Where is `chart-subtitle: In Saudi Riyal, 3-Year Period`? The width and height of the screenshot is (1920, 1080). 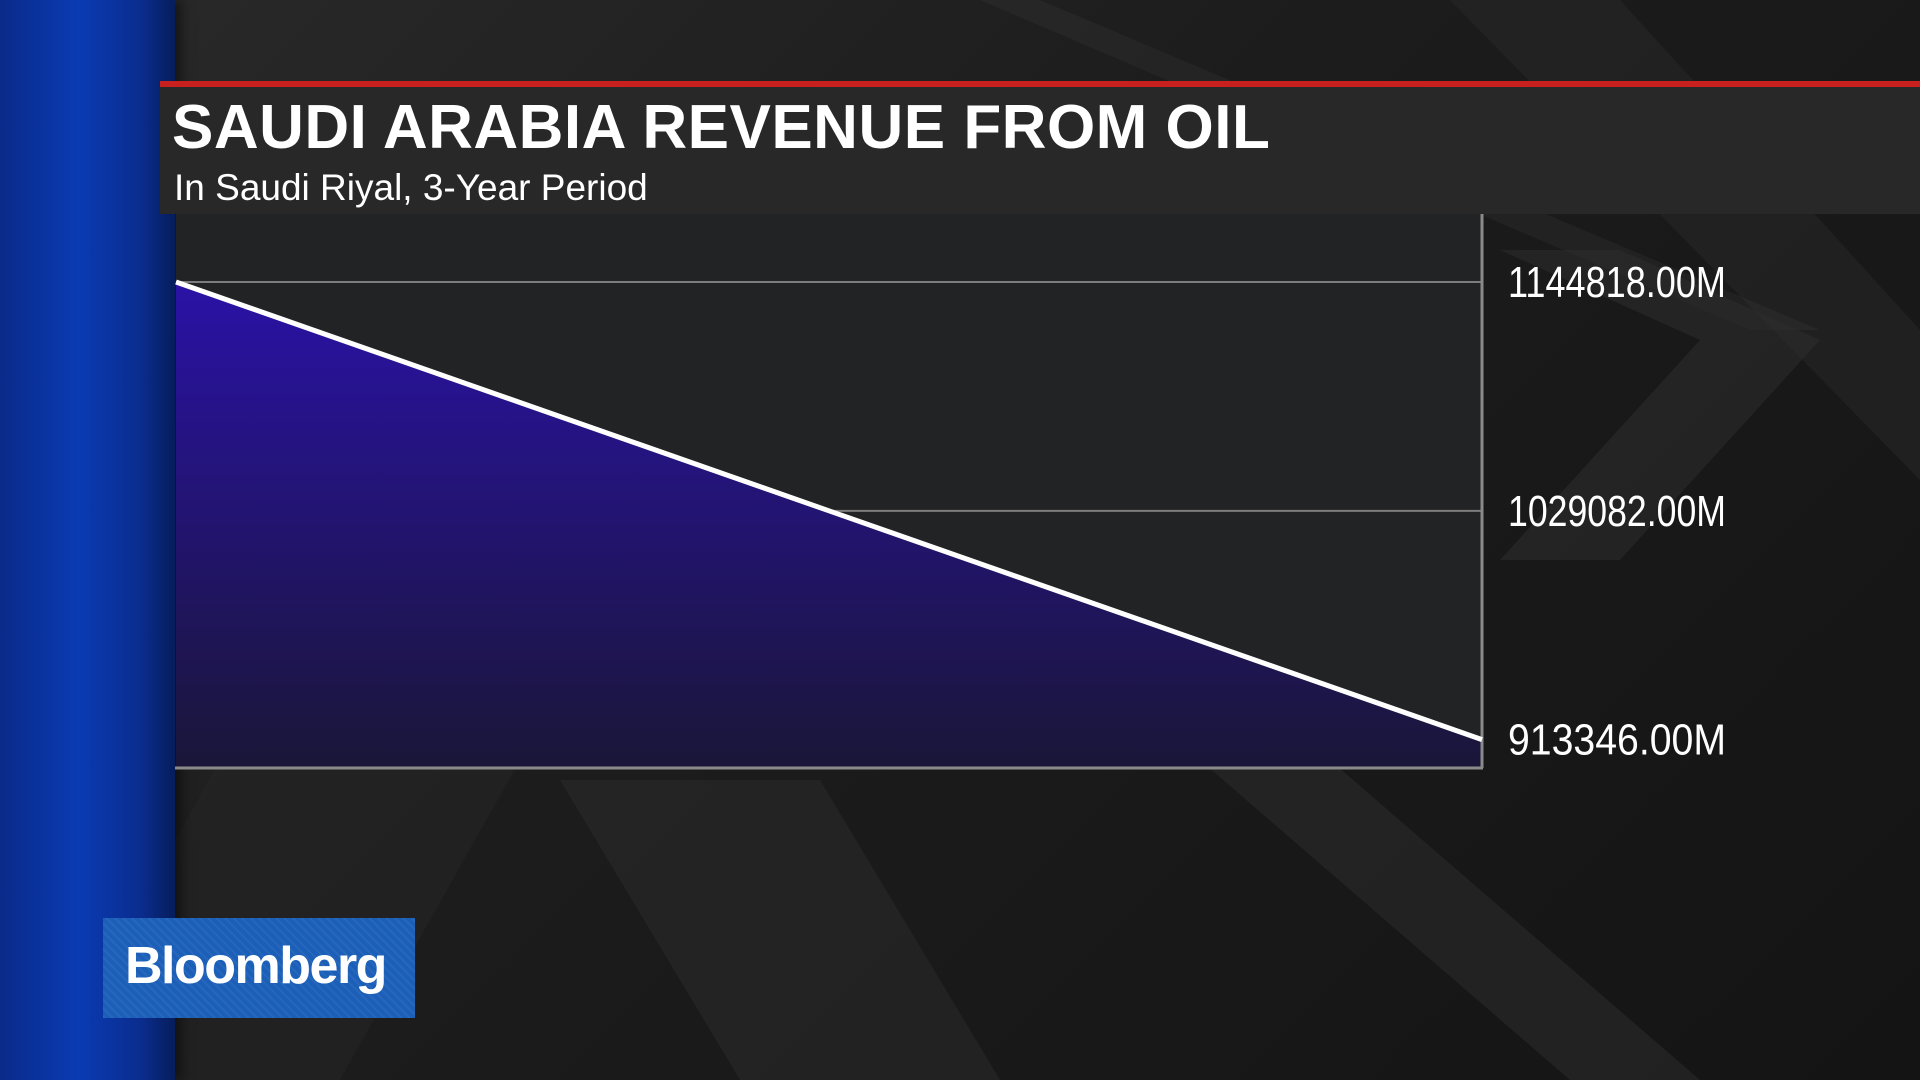
chart-subtitle: In Saudi Riyal, 3-Year Period is located at coordinates (411, 187).